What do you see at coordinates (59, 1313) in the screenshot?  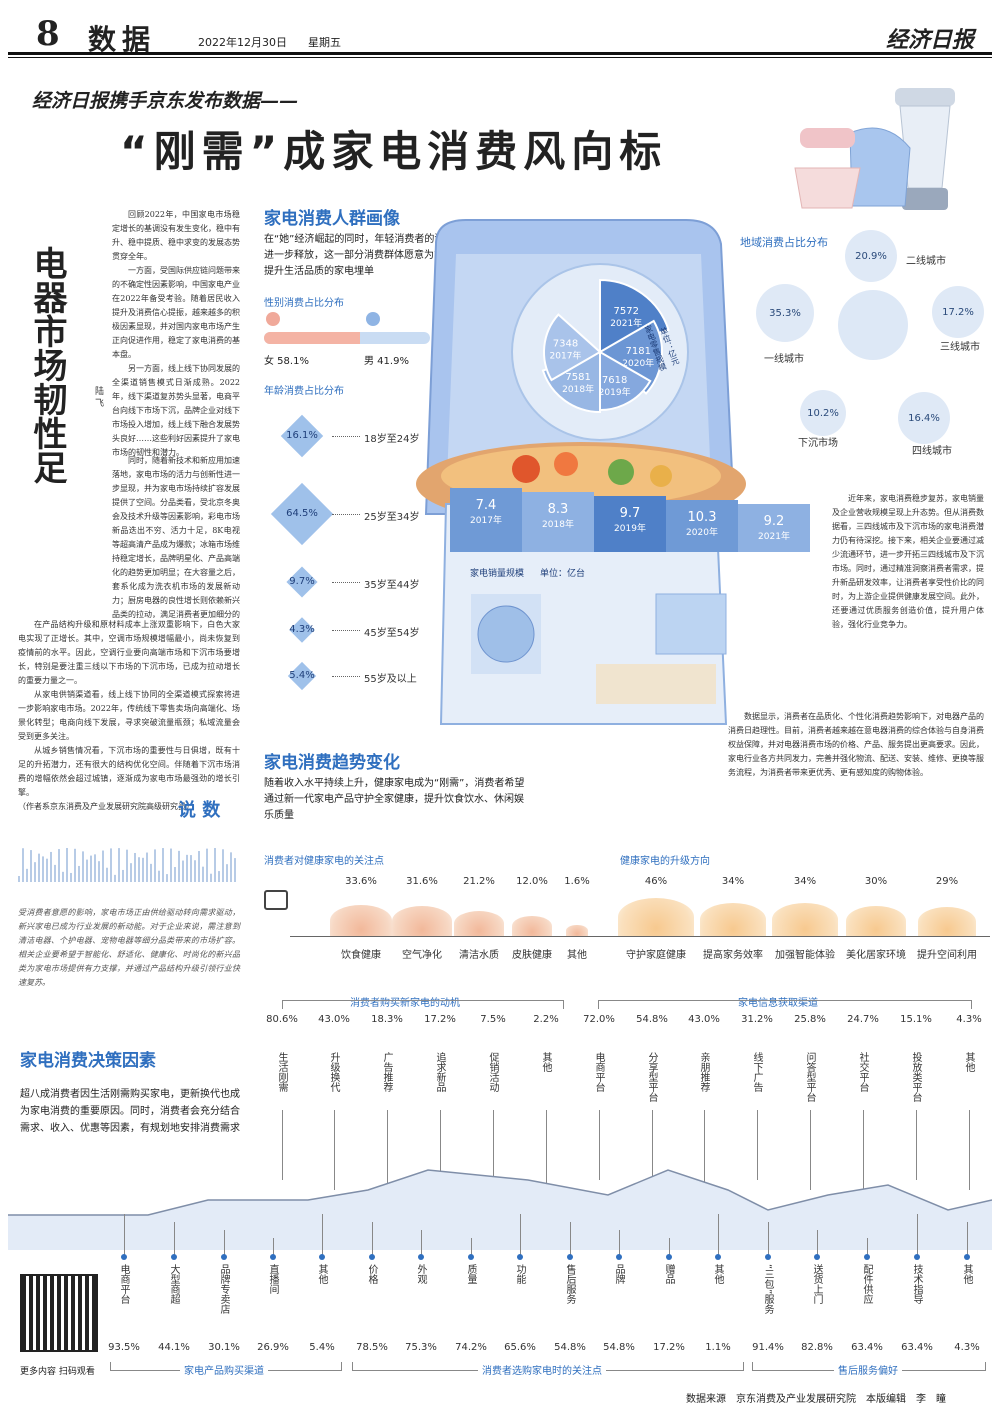 I see `qr-code` at bounding box center [59, 1313].